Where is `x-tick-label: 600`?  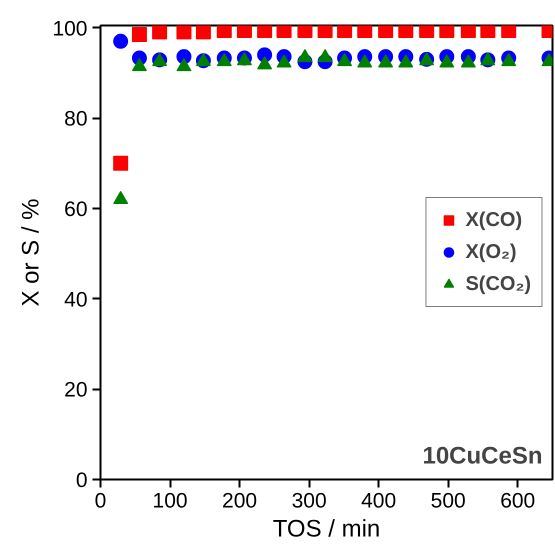
x-tick-label: 600 is located at coordinates (518, 501).